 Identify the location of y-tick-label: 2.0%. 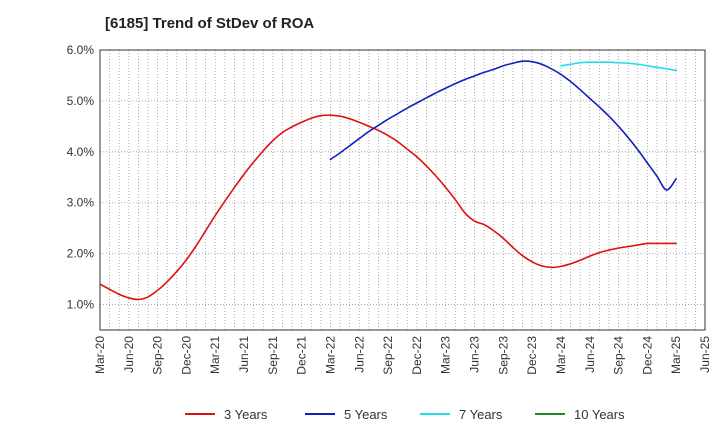
(81, 254).